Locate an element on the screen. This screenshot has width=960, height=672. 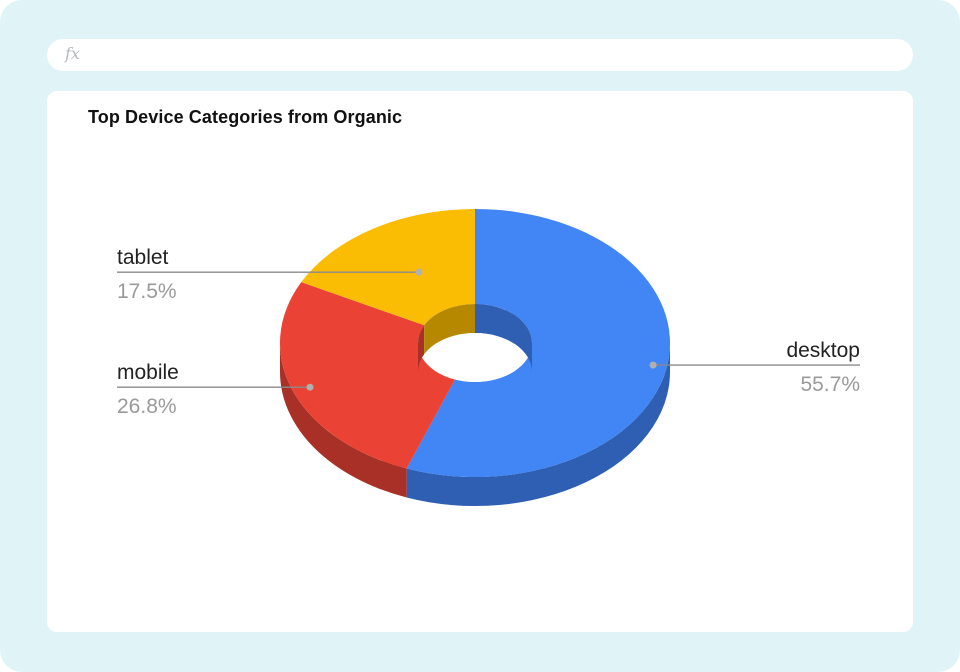
slice-label-mobile: mobile is located at coordinates (148, 372).